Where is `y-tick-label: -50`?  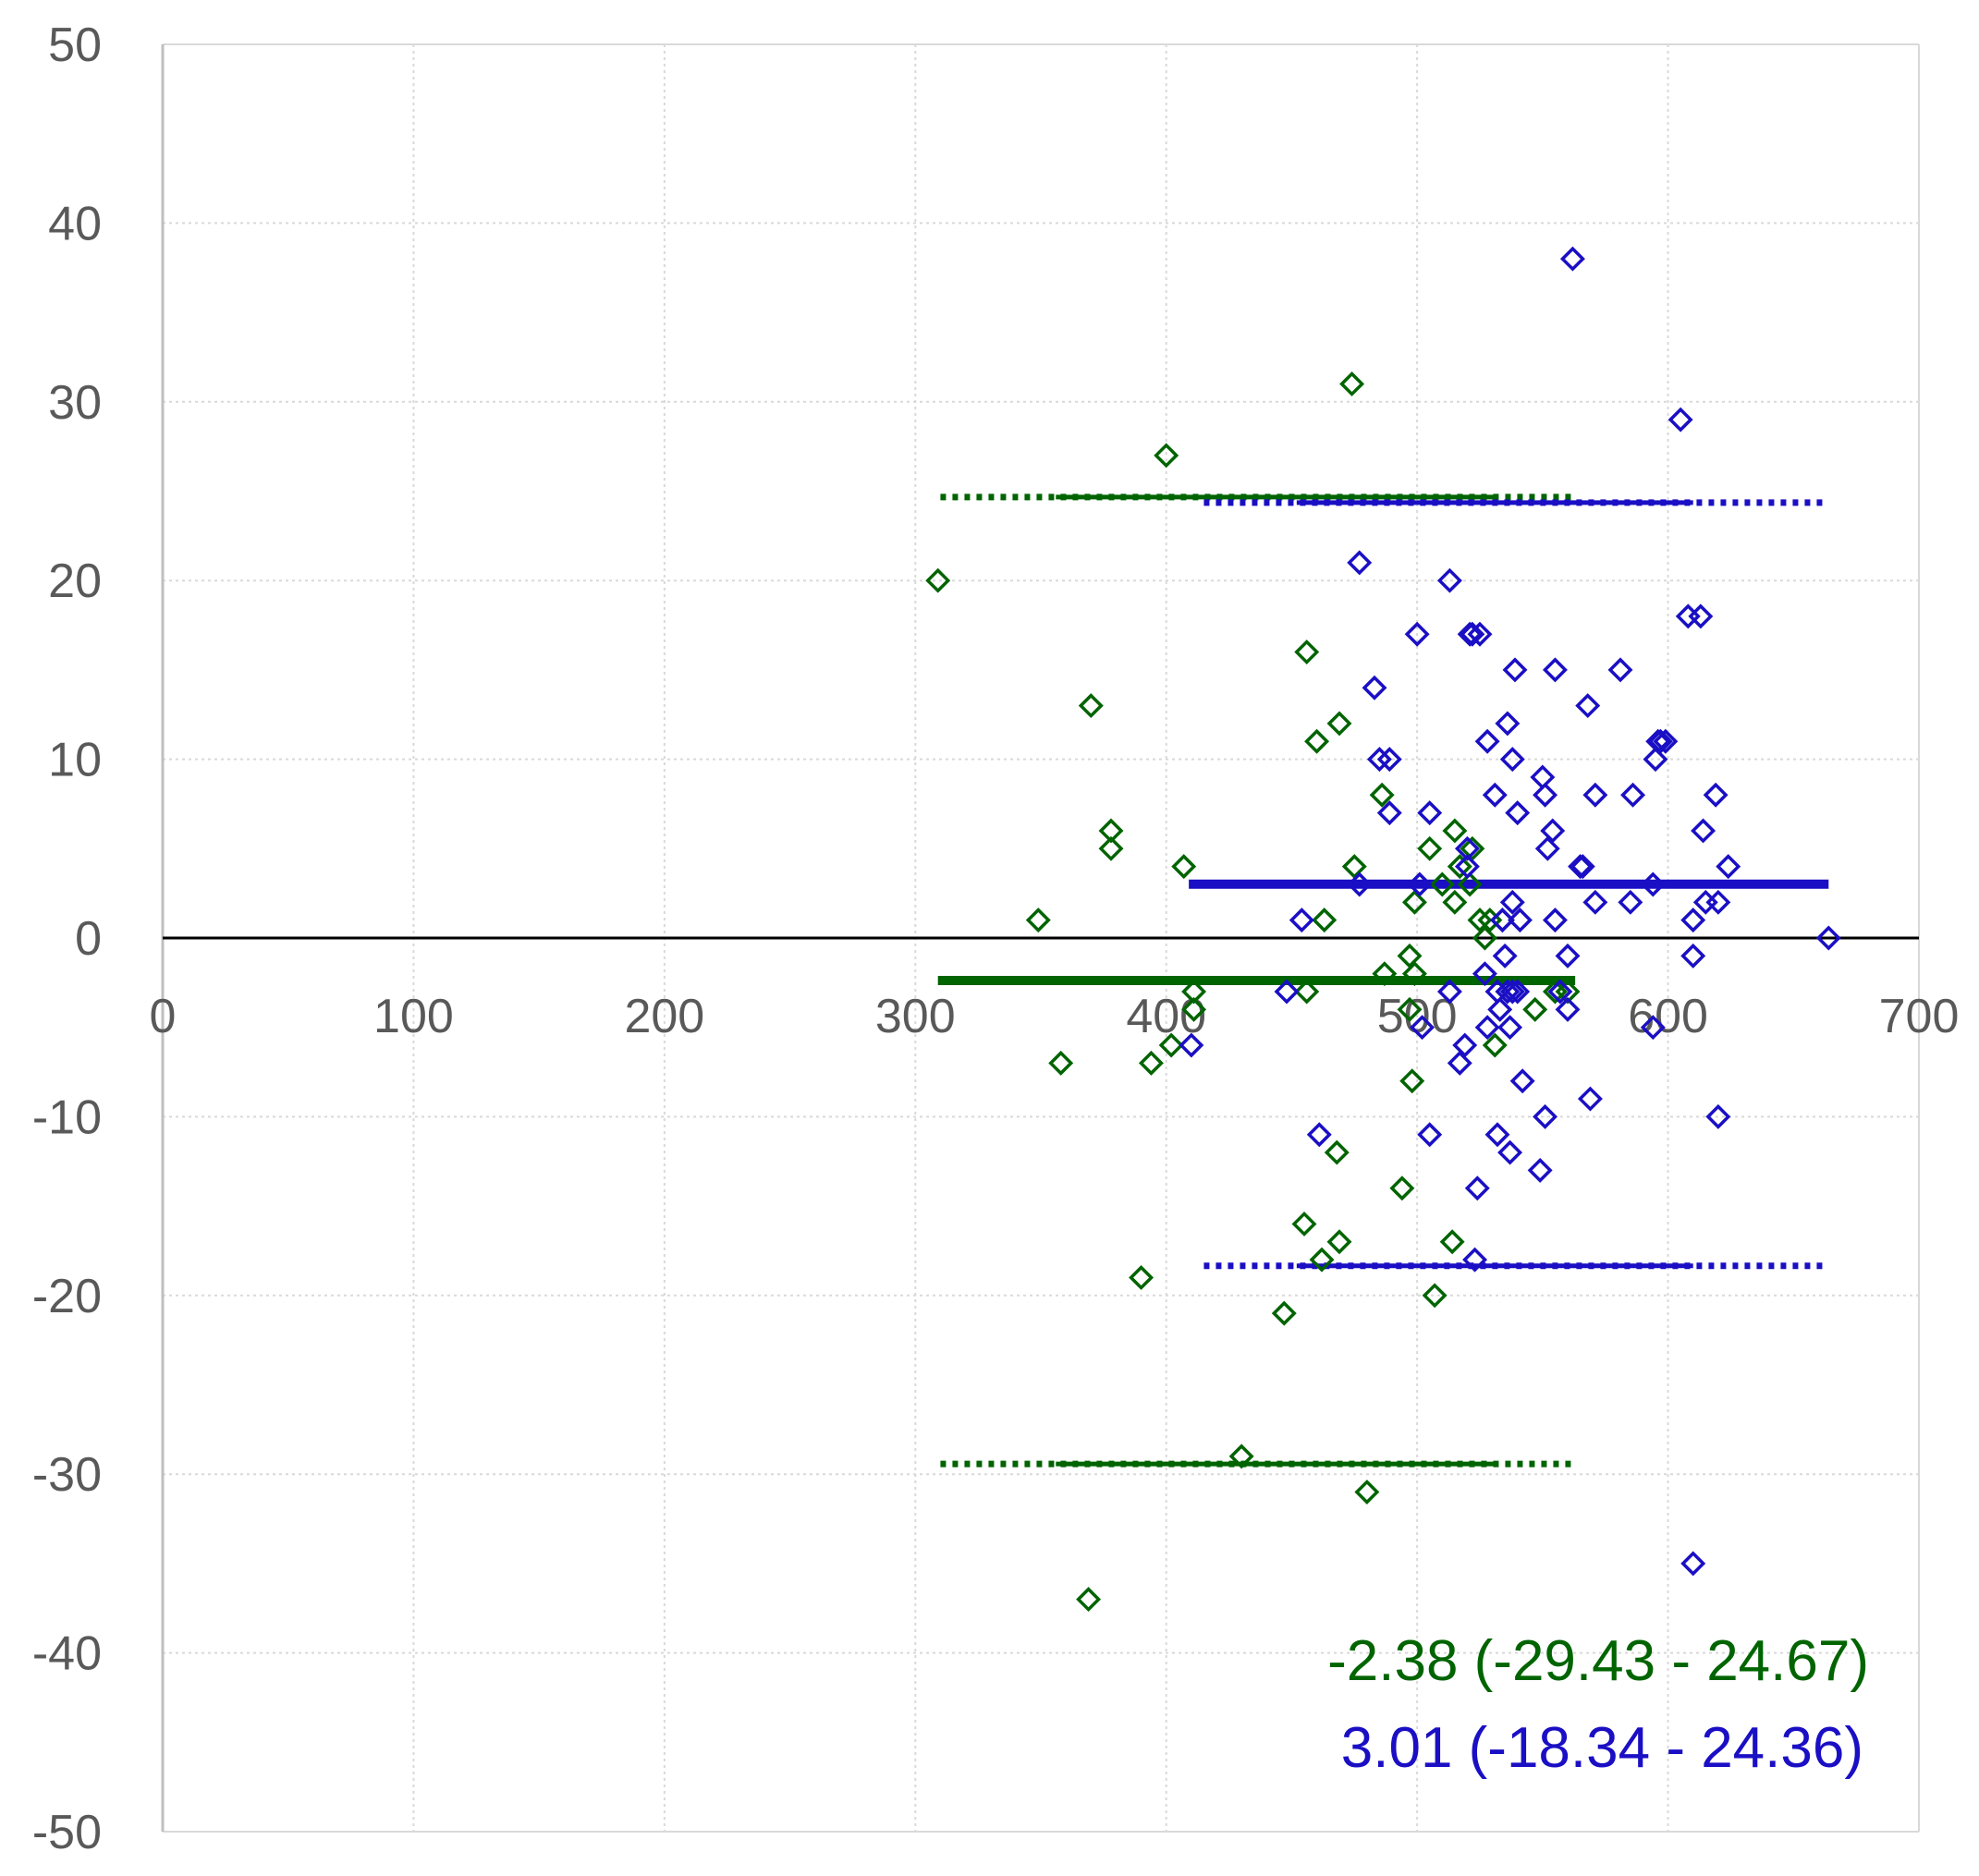
y-tick-label: -50 is located at coordinates (67, 1832).